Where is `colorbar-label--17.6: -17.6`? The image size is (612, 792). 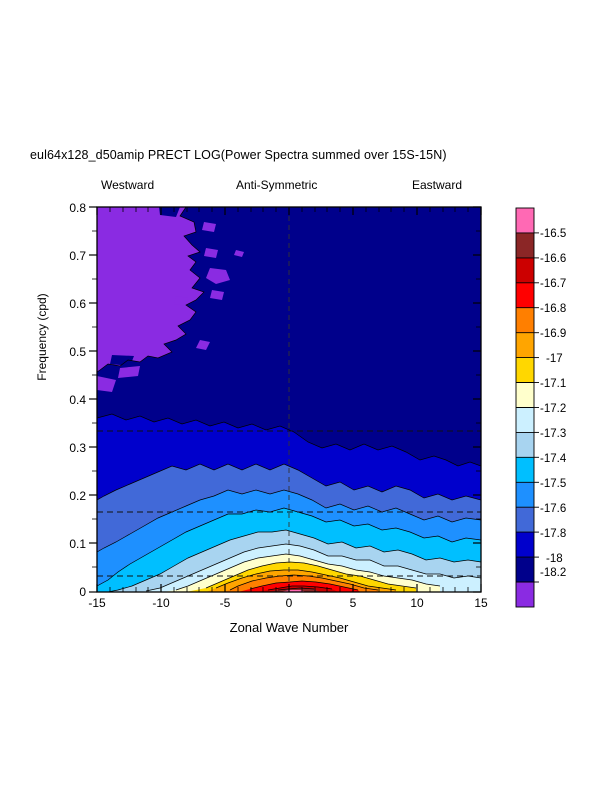
colorbar-label--17.6: -17.6 is located at coordinates (553, 509).